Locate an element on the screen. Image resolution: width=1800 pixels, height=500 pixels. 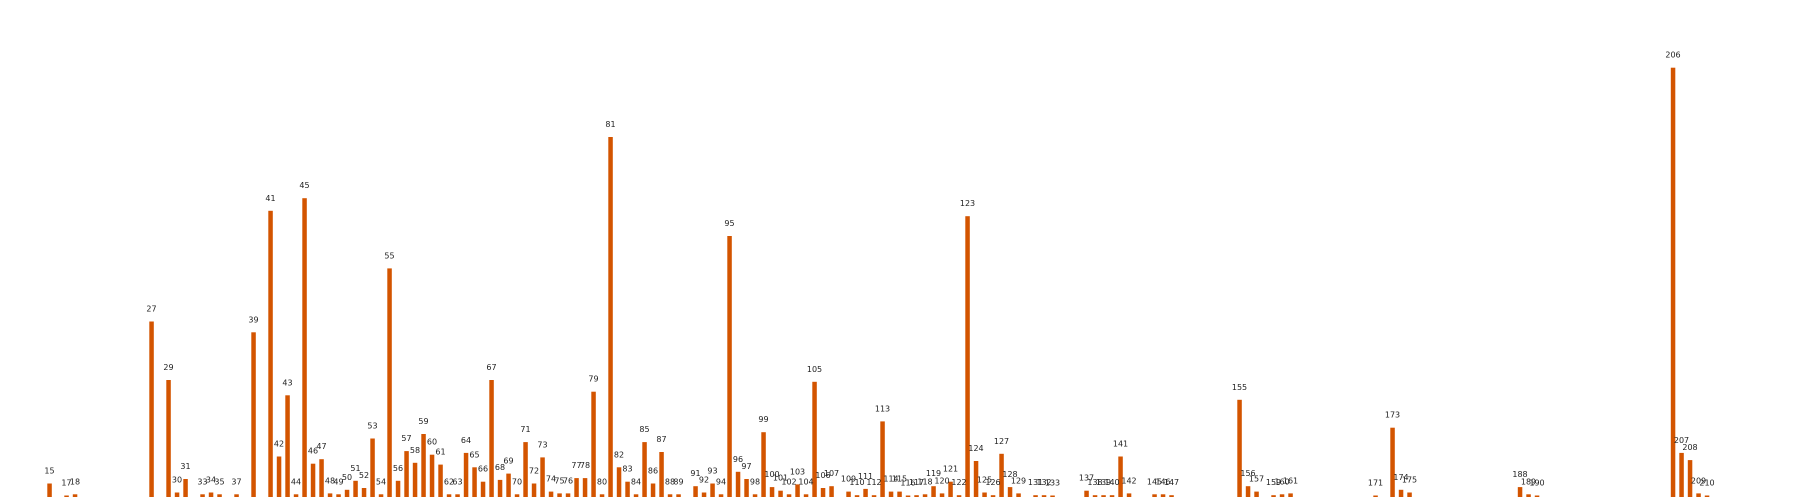
bar-label-61: 61 is located at coordinates (440, 452).